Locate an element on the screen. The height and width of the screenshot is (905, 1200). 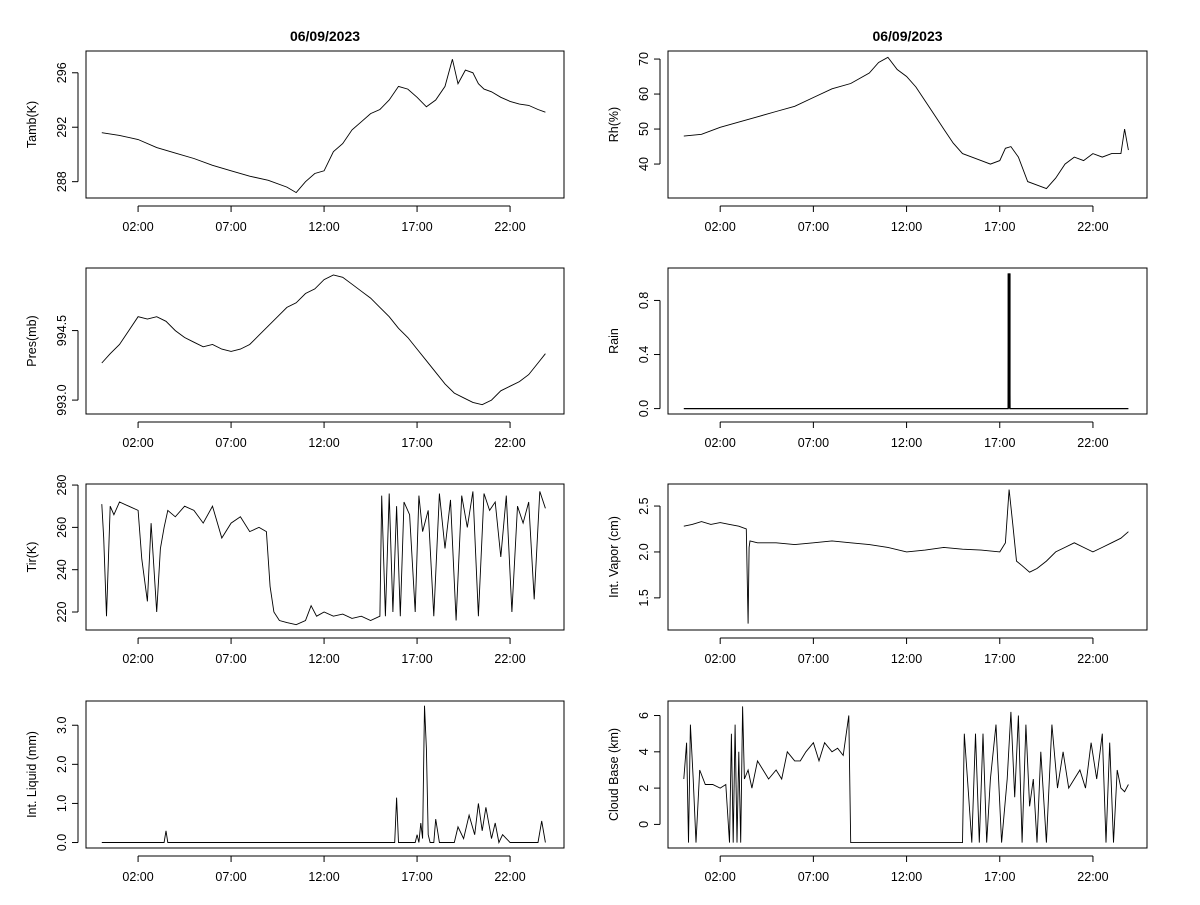
panel-4: 02:00 07:00 12:00 17:00 22:00 0.0 0.4 0.8 Rain is located at coordinates (877, 358).